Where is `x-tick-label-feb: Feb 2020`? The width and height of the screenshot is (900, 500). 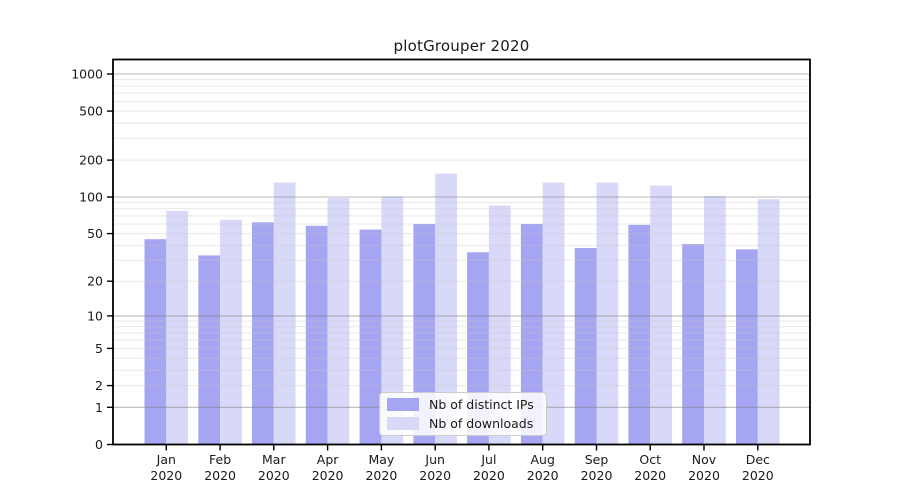 x-tick-label-feb: Feb 2020 is located at coordinates (220, 467).